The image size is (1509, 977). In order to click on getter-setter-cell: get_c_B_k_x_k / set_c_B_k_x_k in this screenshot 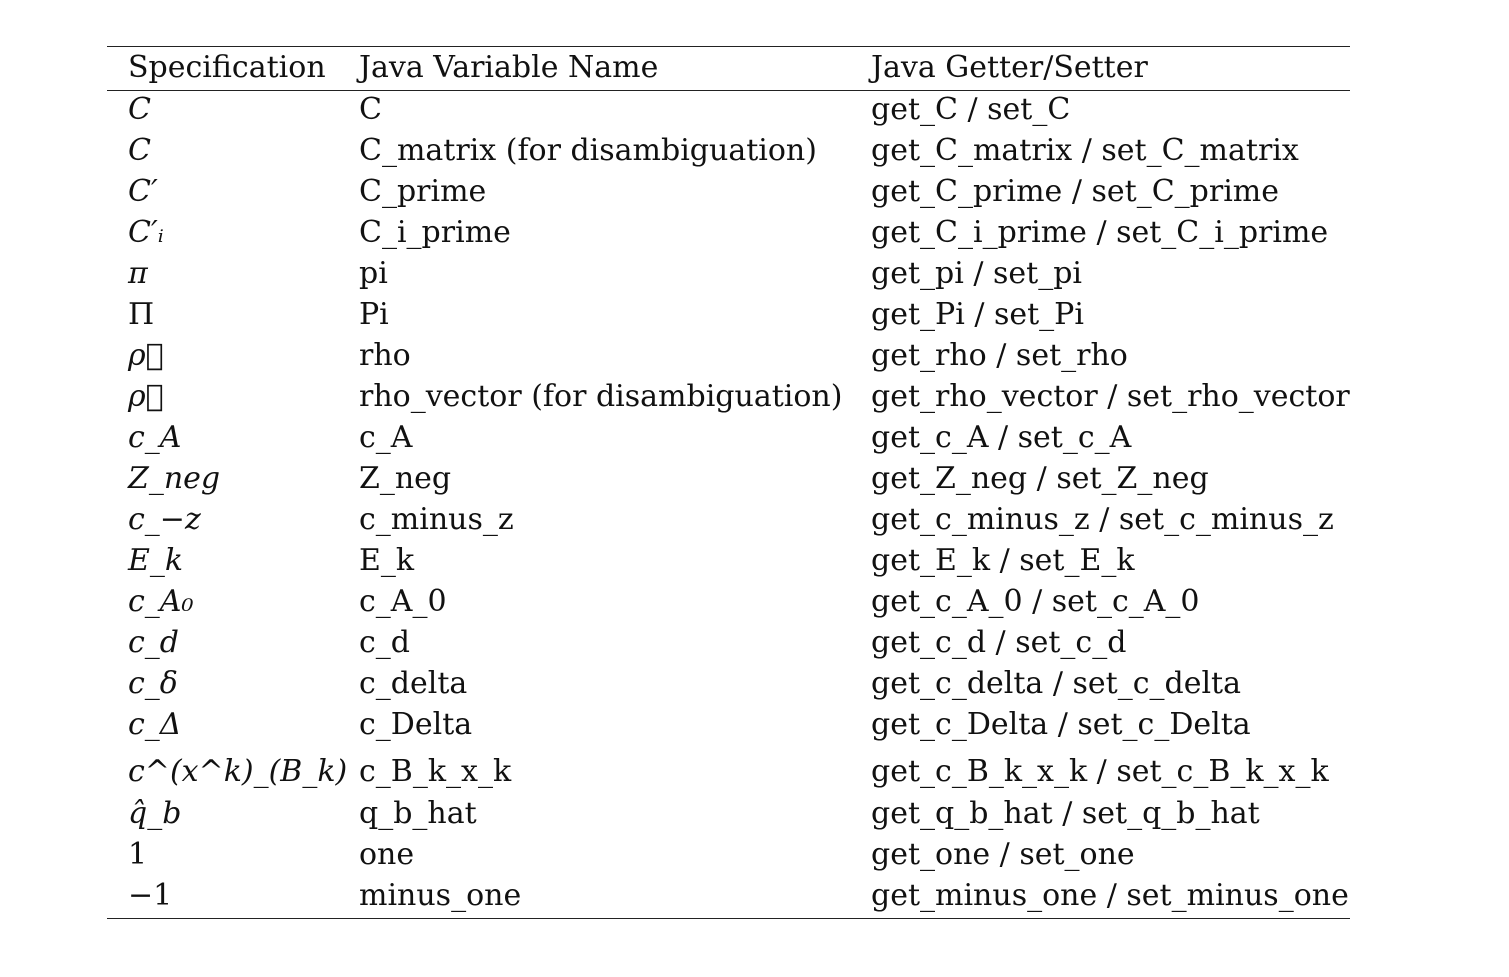, I will do `click(1100, 771)`.